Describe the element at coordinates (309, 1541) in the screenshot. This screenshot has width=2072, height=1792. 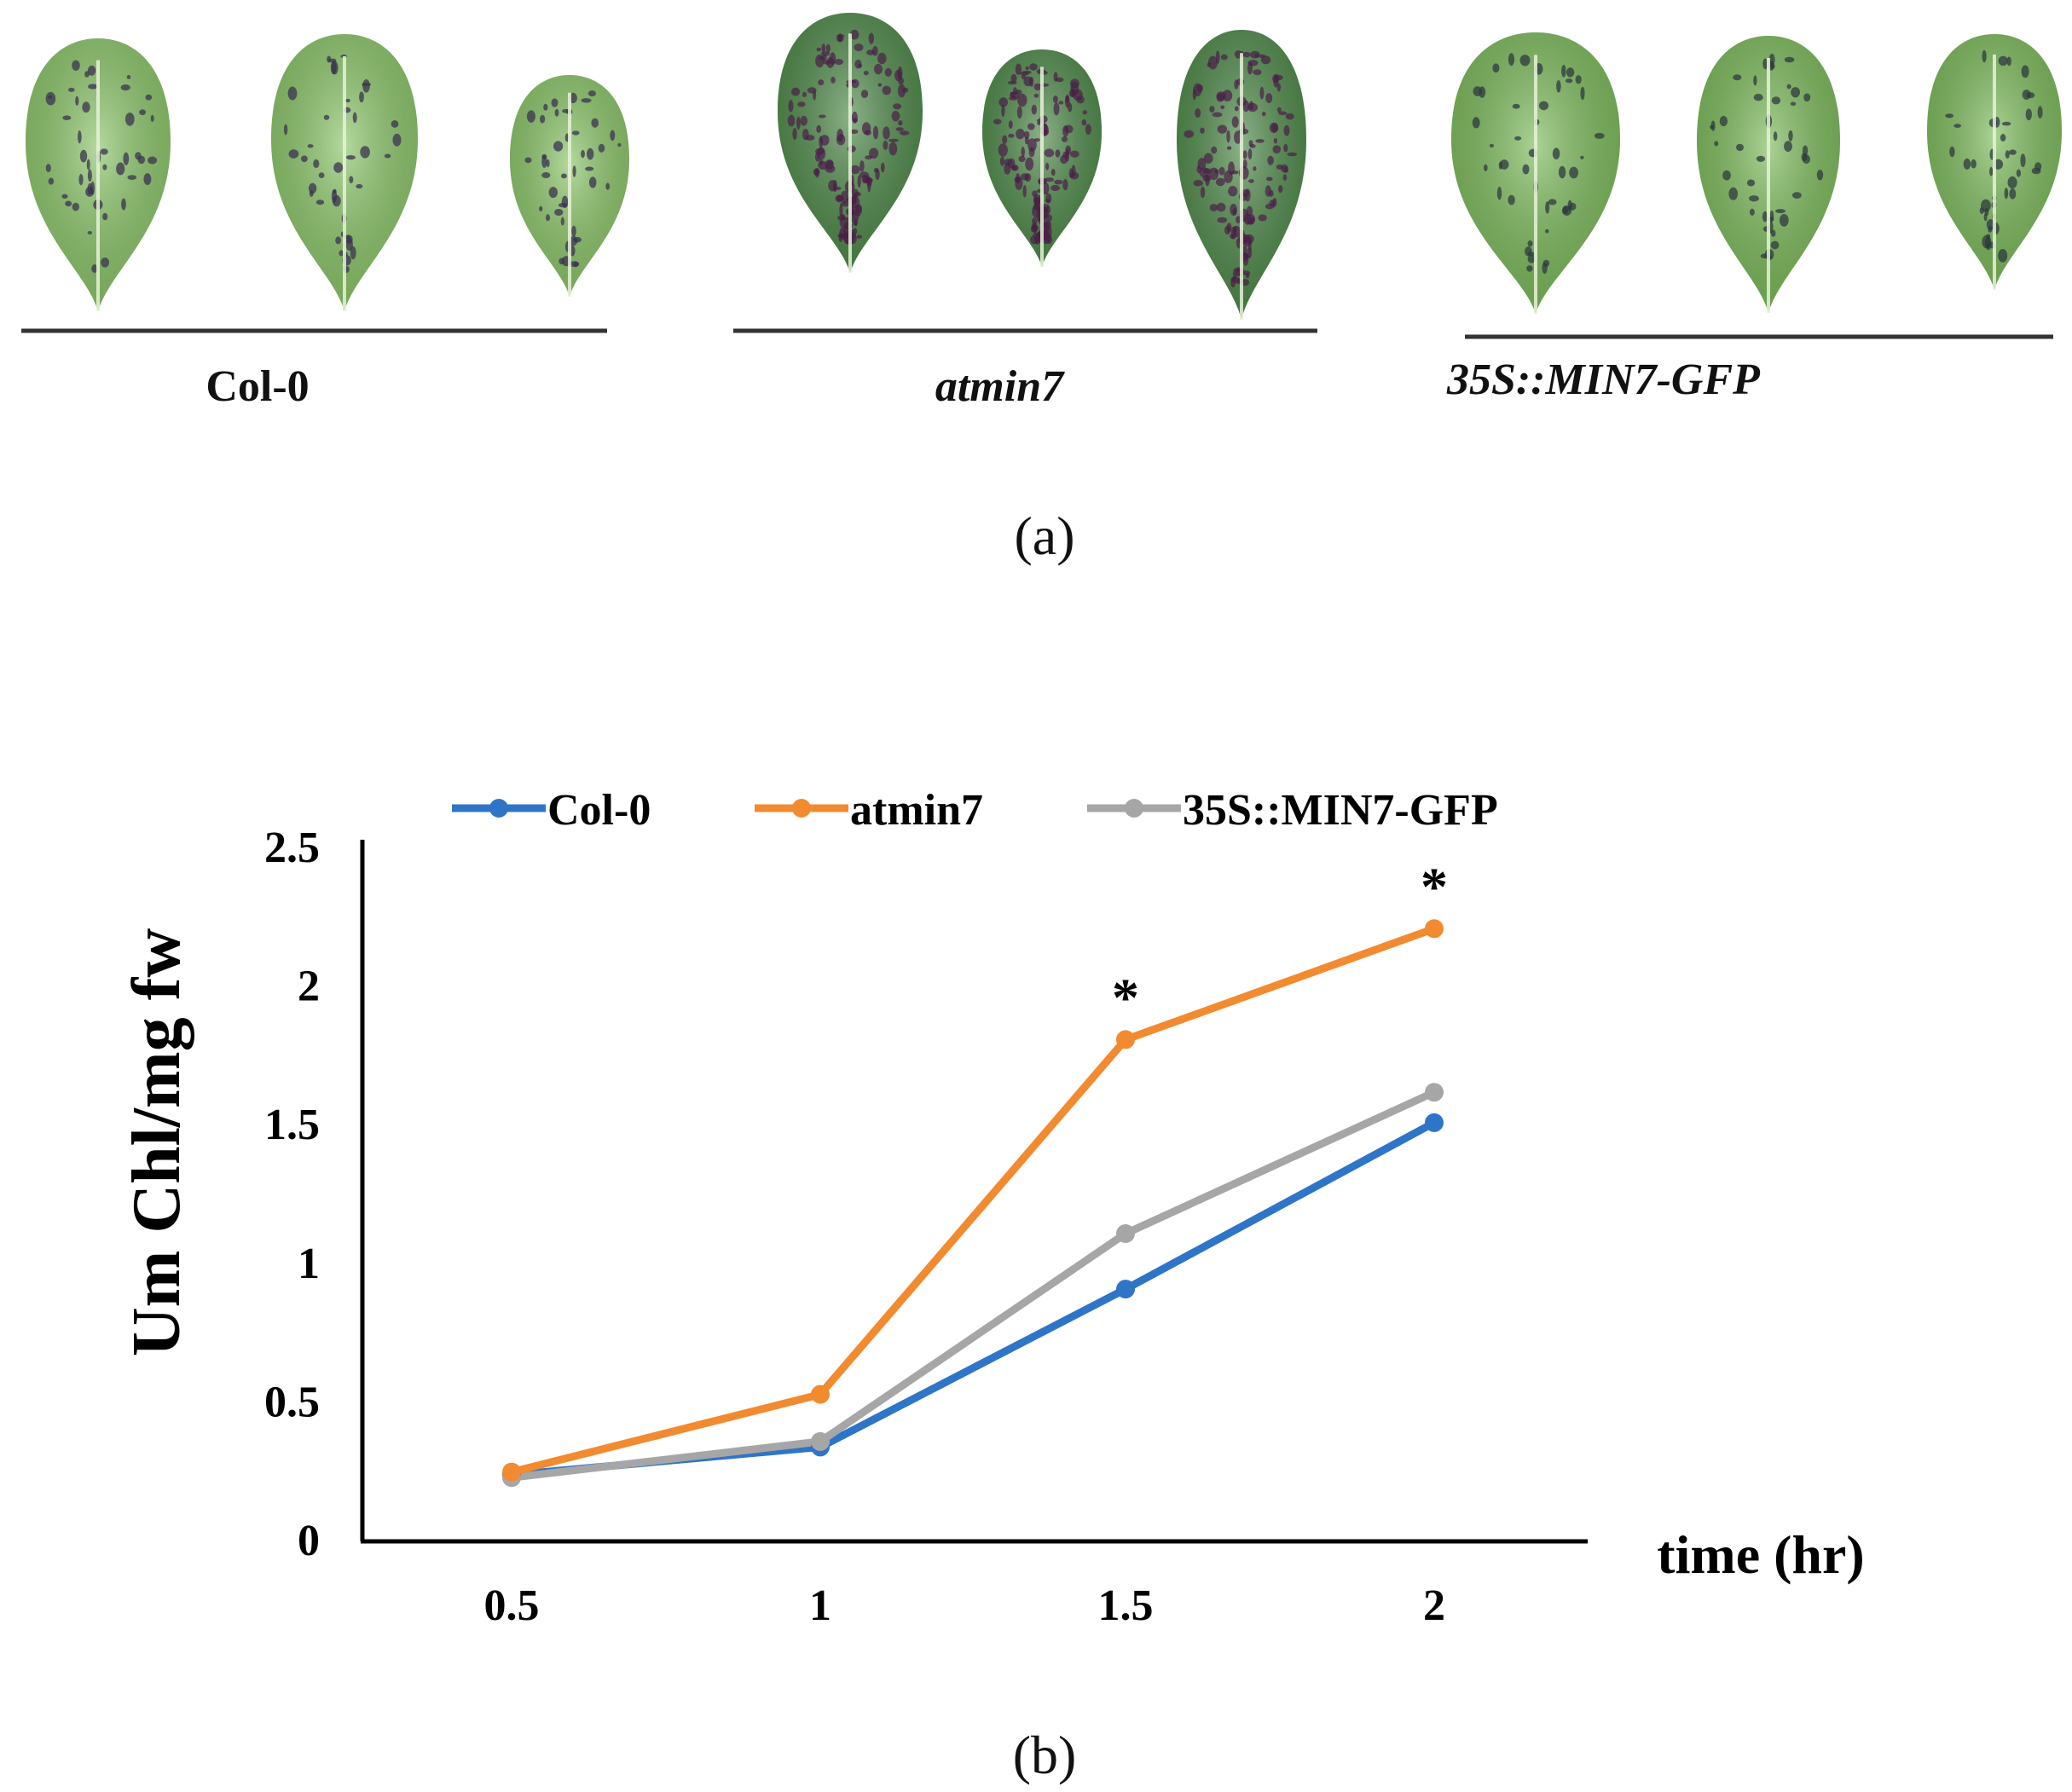
I see `y-tick-label: 0` at that location.